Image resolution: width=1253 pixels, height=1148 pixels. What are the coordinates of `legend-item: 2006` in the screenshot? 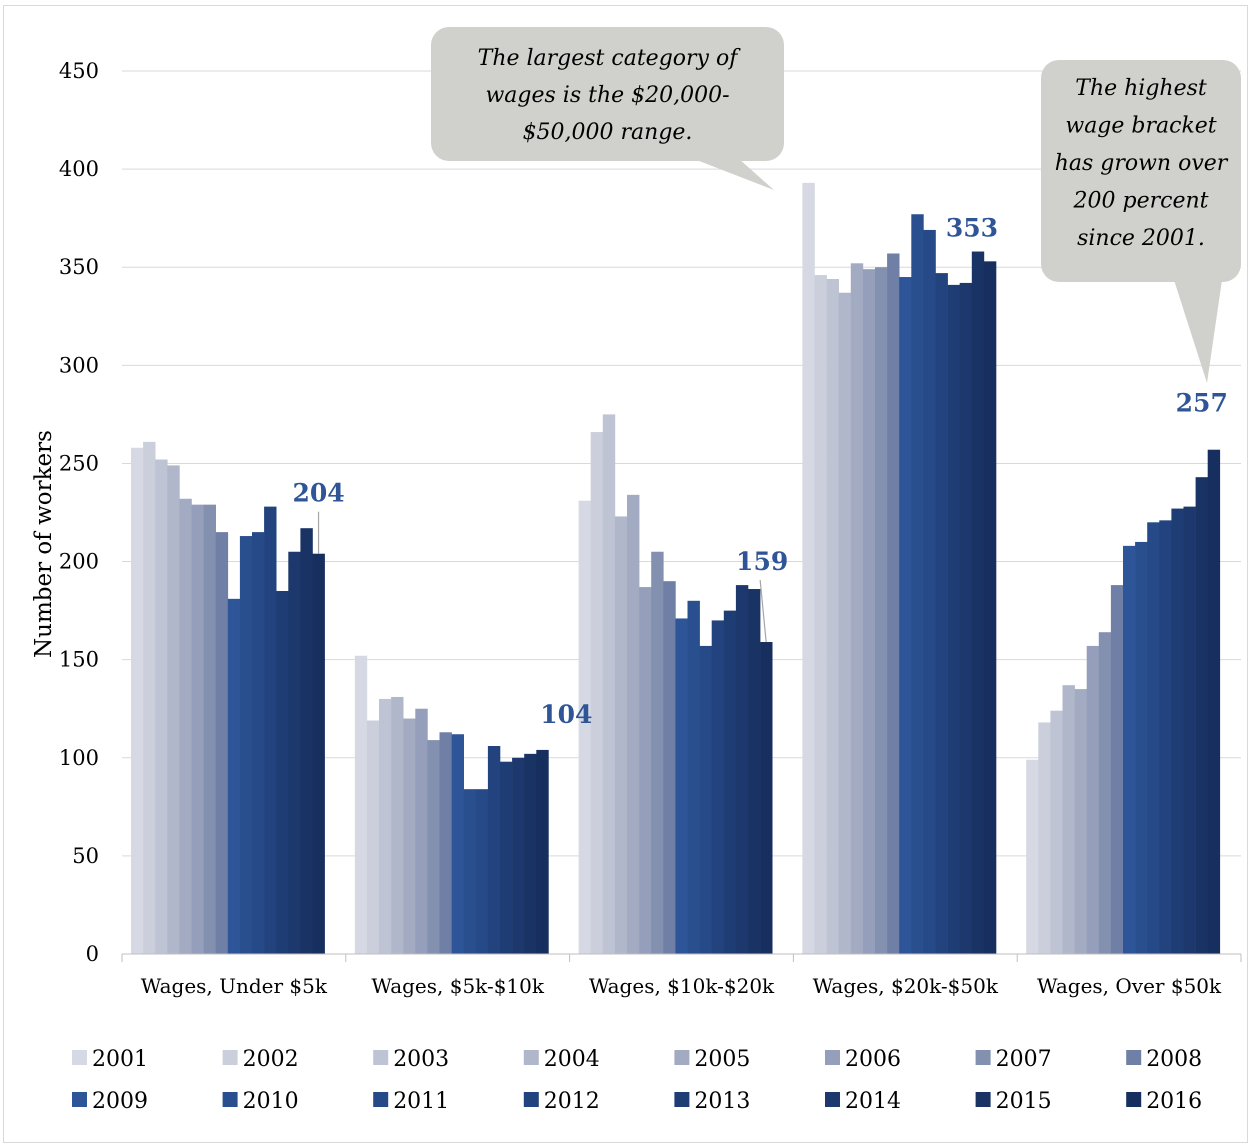 It's located at (863, 1059).